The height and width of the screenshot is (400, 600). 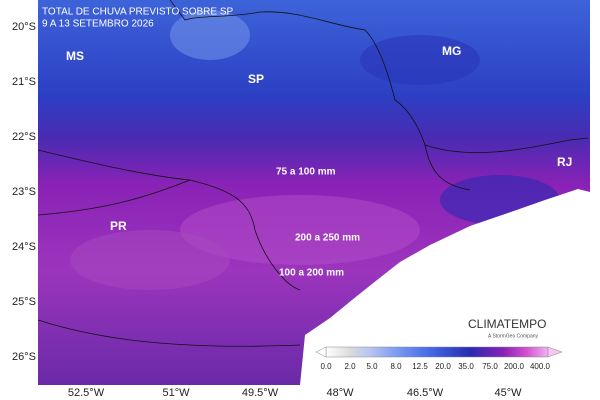 What do you see at coordinates (24, 192) in the screenshot?
I see `lat-label: 23°S` at bounding box center [24, 192].